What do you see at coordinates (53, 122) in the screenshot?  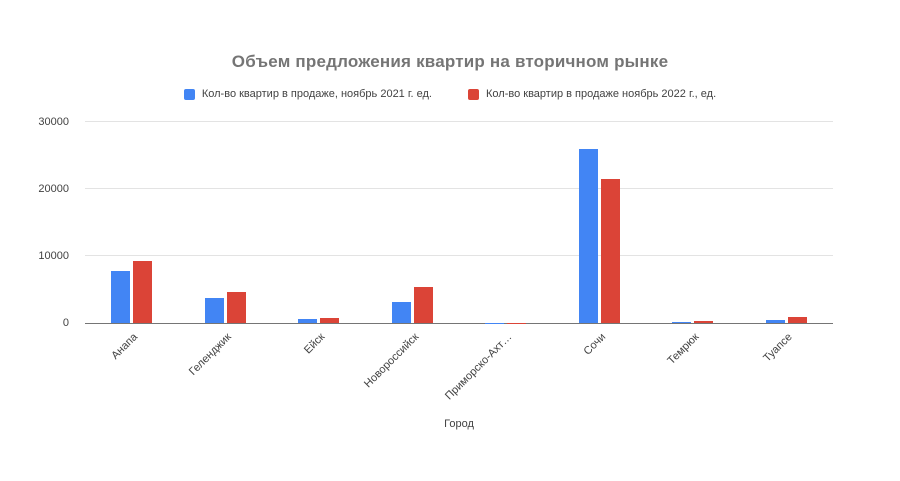 I see `y-tick-label: 30000` at bounding box center [53, 122].